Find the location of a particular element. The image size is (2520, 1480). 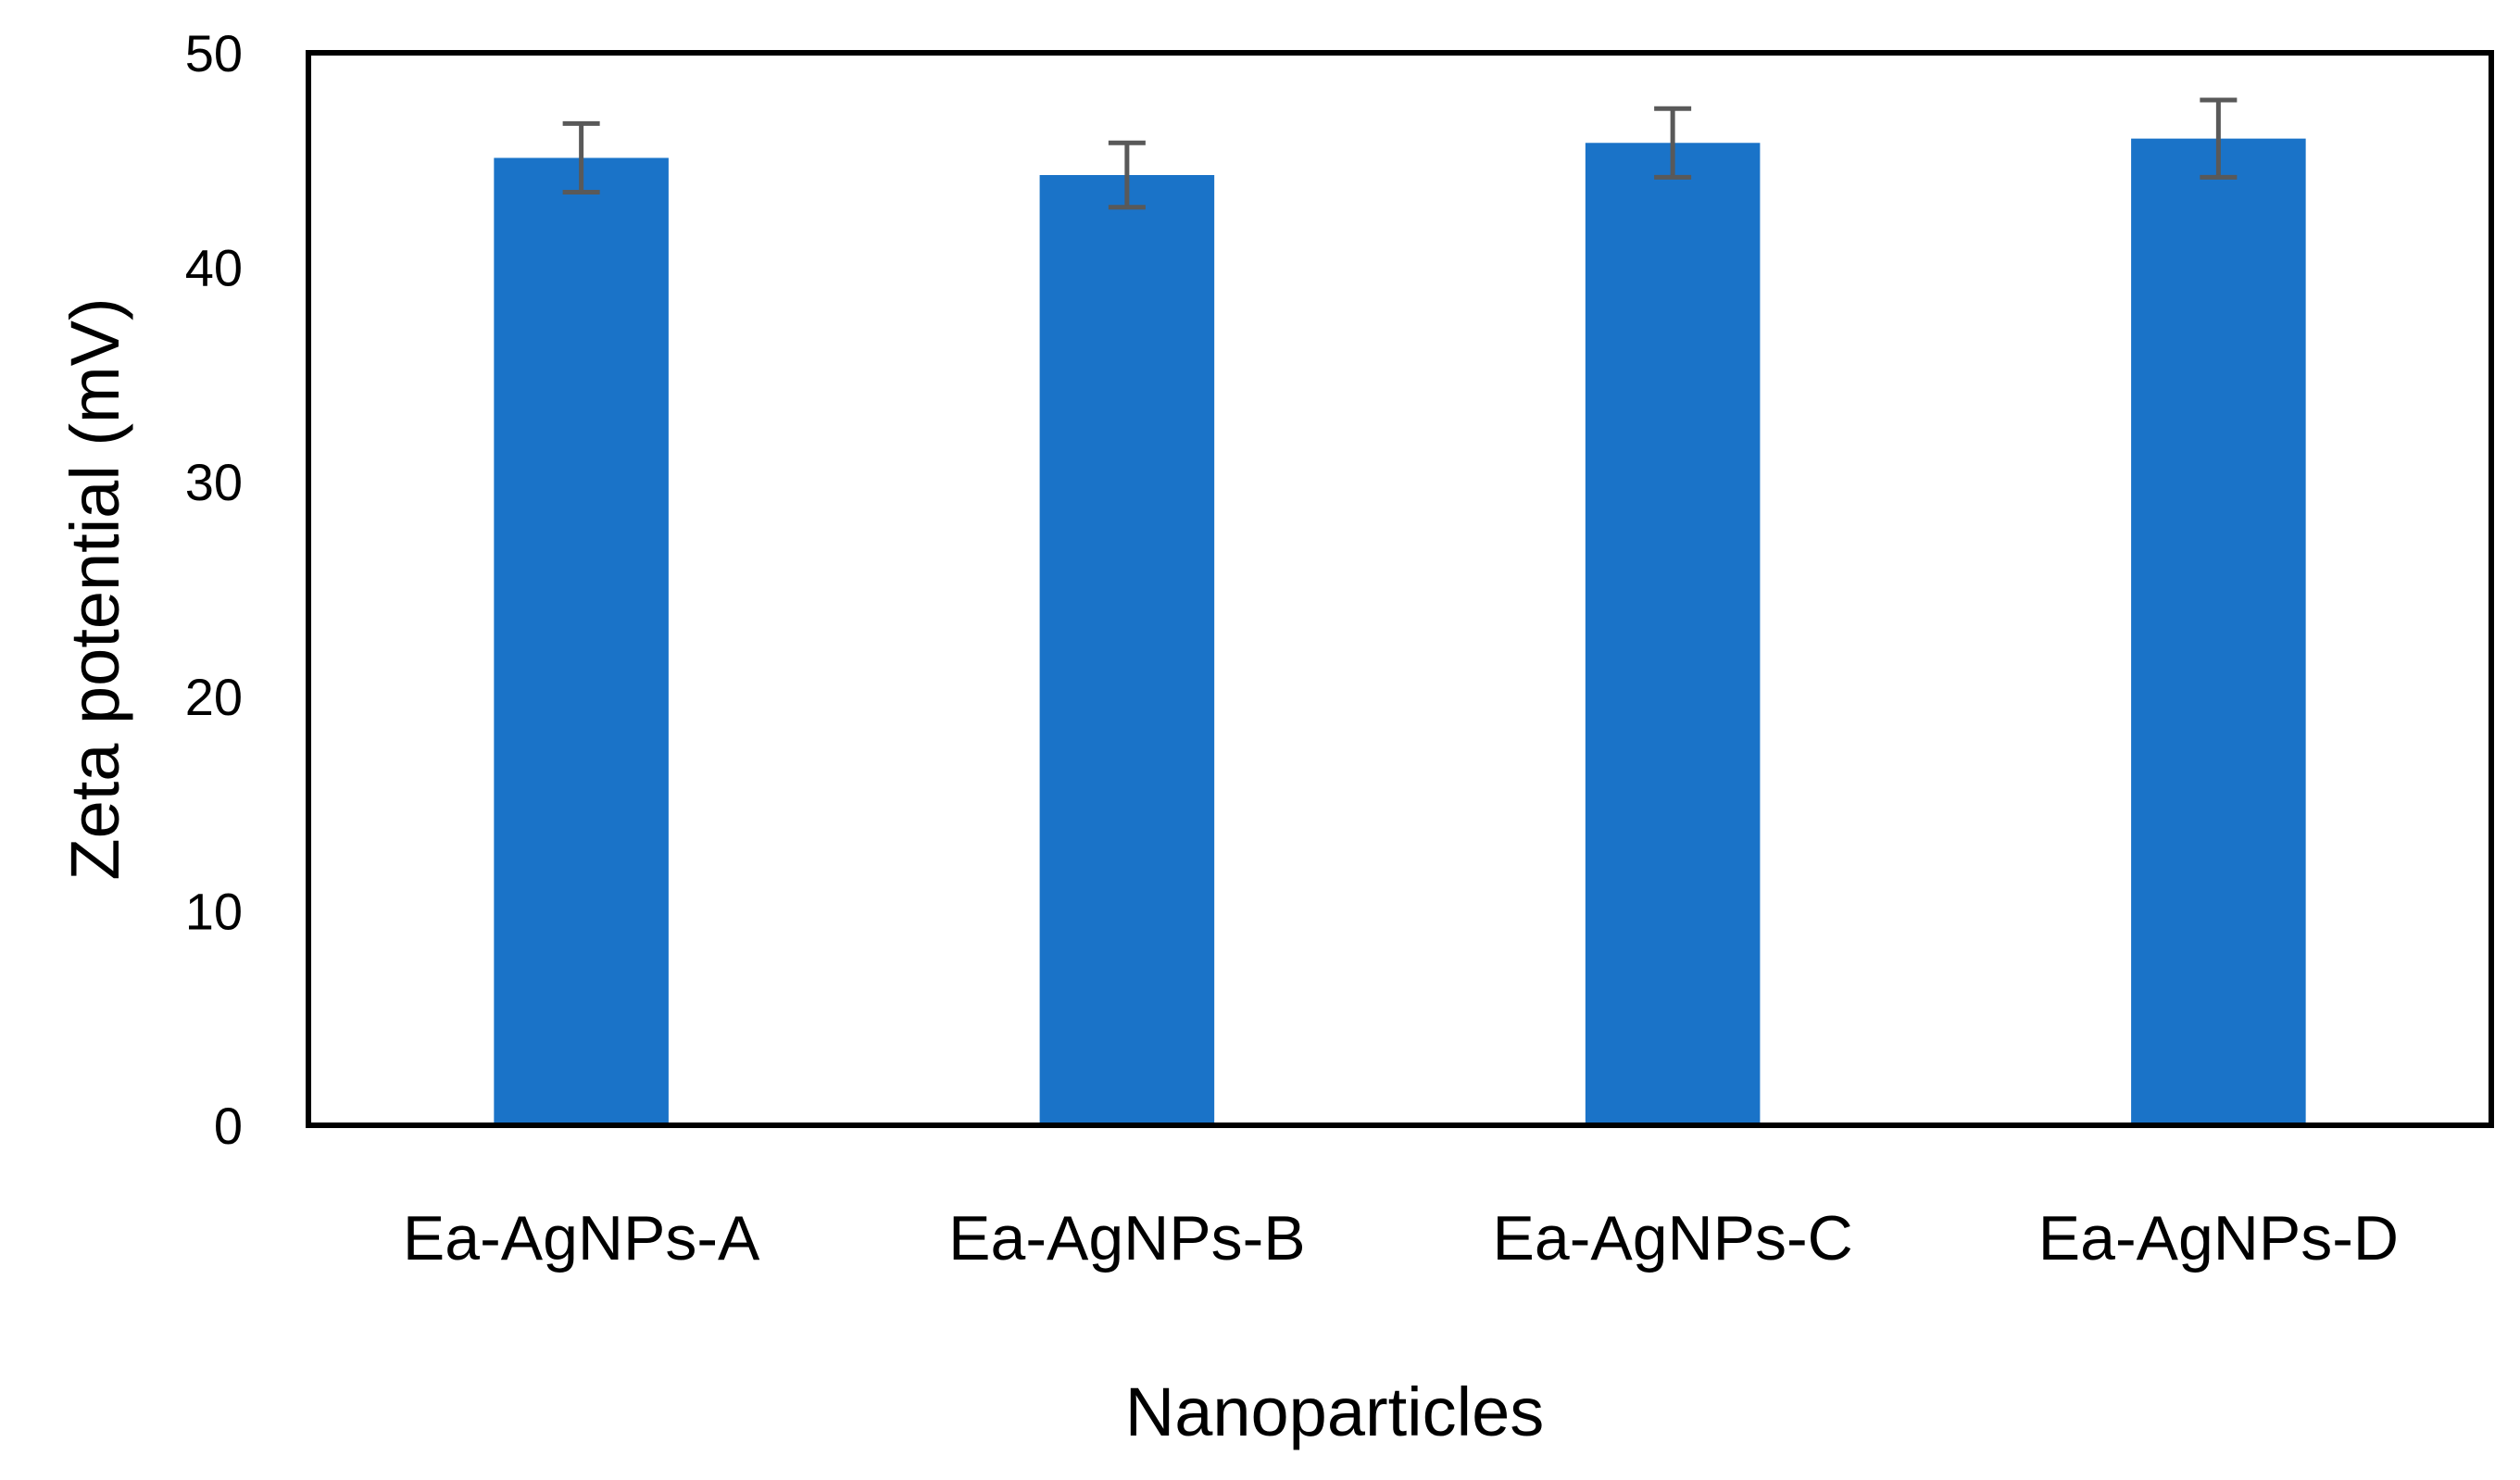

y-tick-label: 20 is located at coordinates (214, 697).